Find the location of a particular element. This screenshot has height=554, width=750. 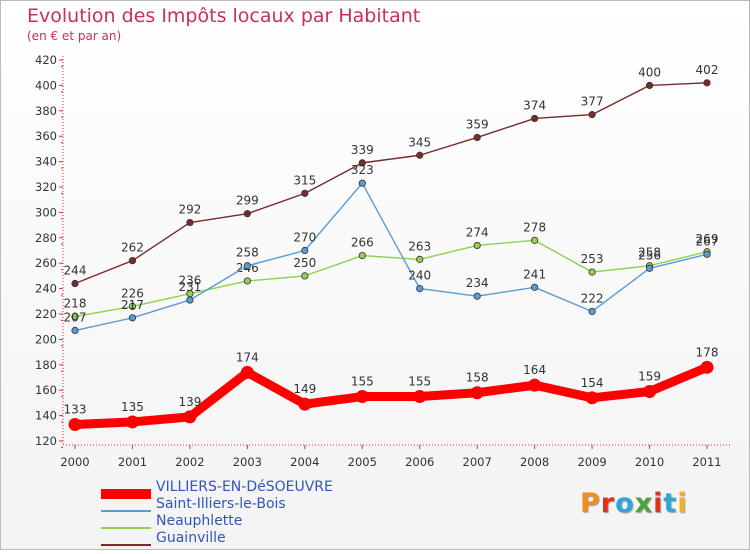

data-label: 158 is located at coordinates (477, 378).